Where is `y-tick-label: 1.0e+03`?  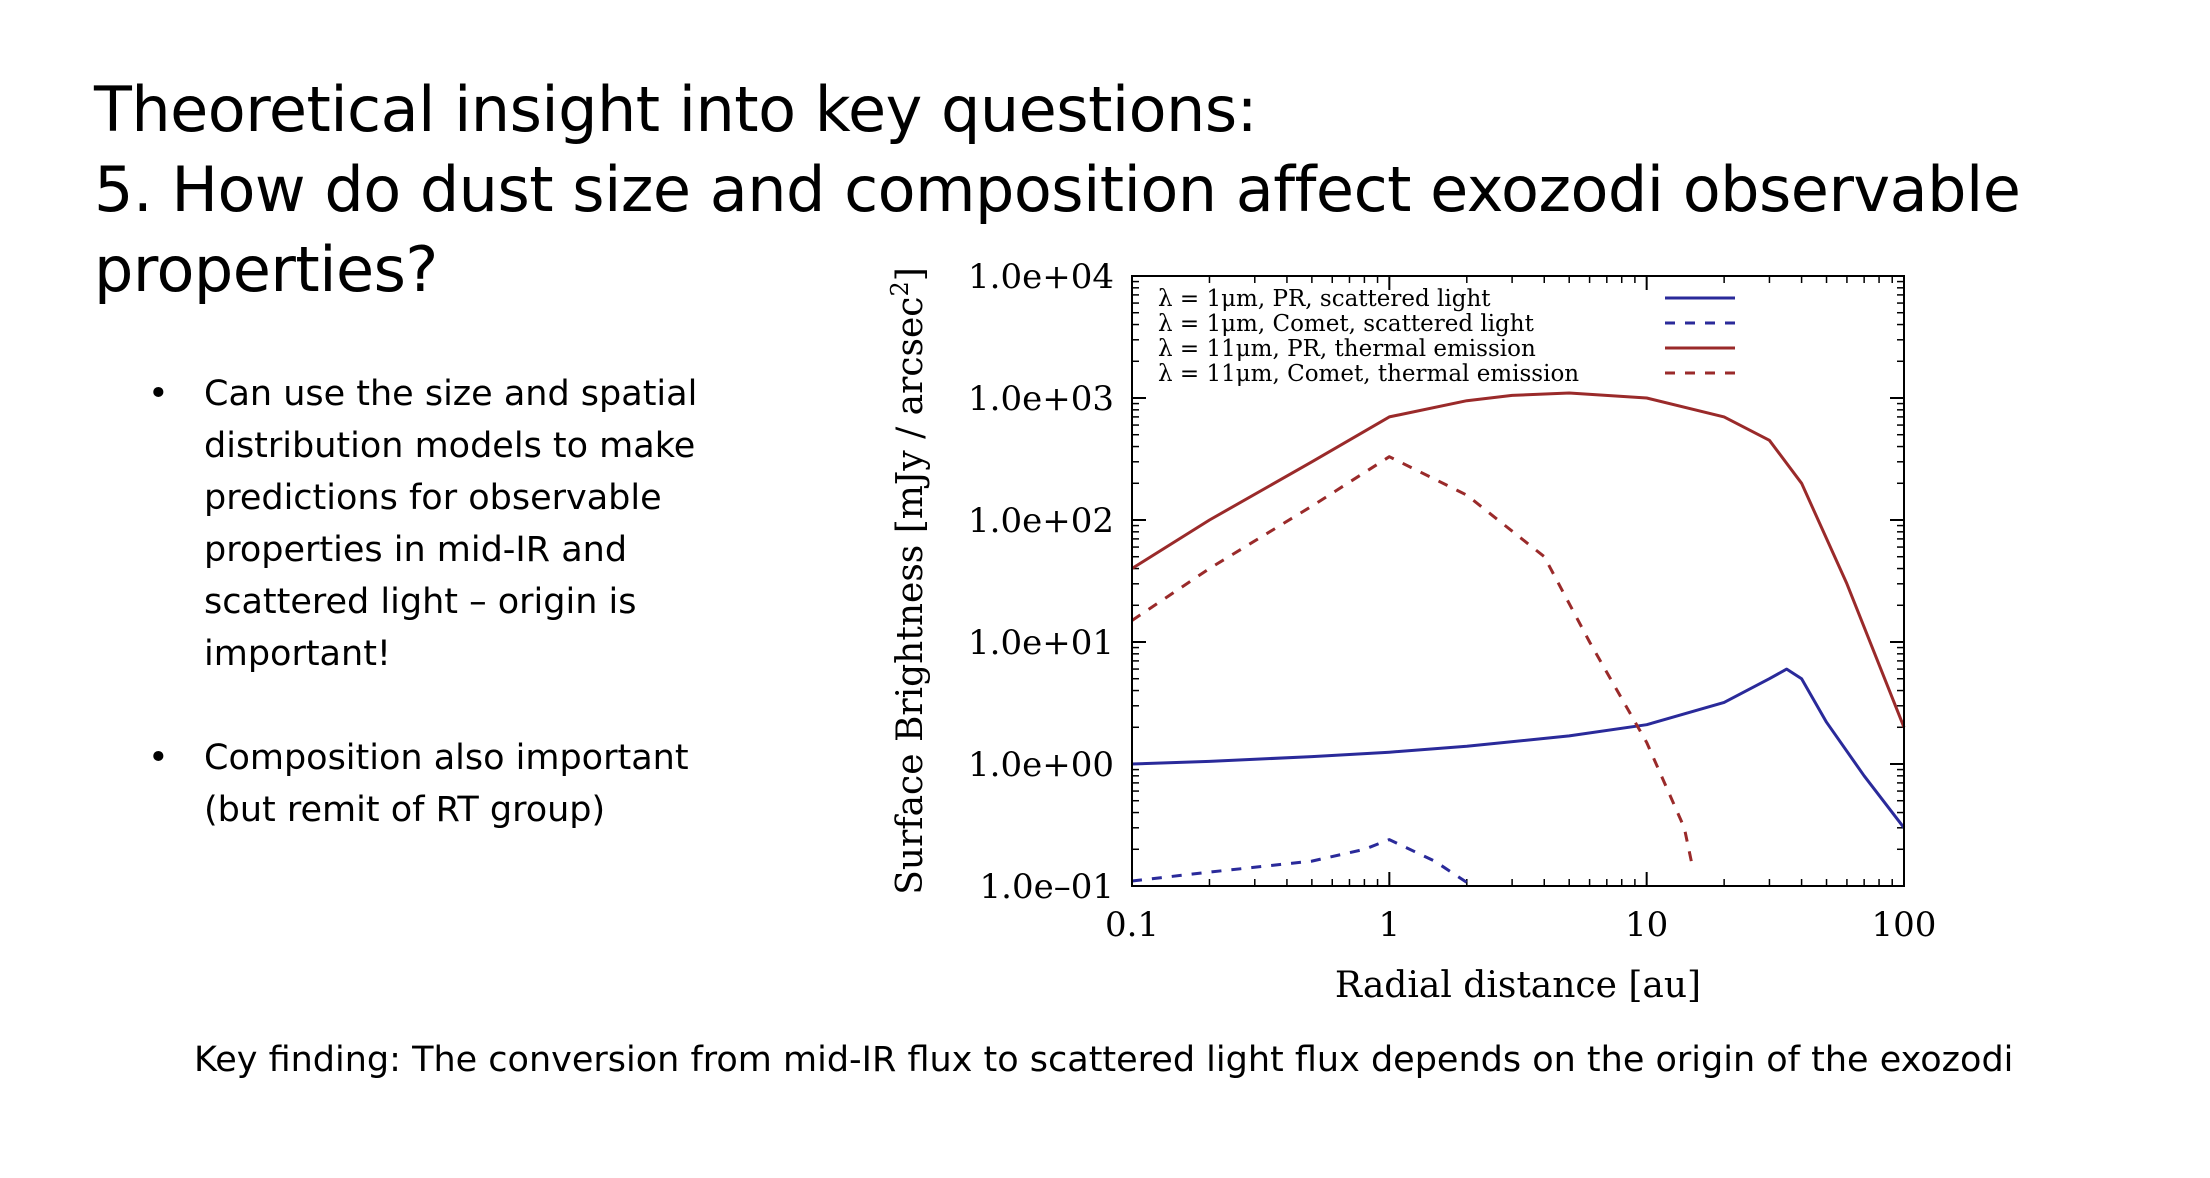 y-tick-label: 1.0e+03 is located at coordinates (1041, 399).